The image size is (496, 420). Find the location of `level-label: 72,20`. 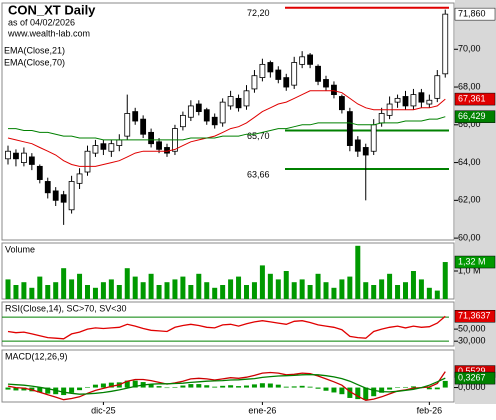

level-label: 72,20 is located at coordinates (258, 13).